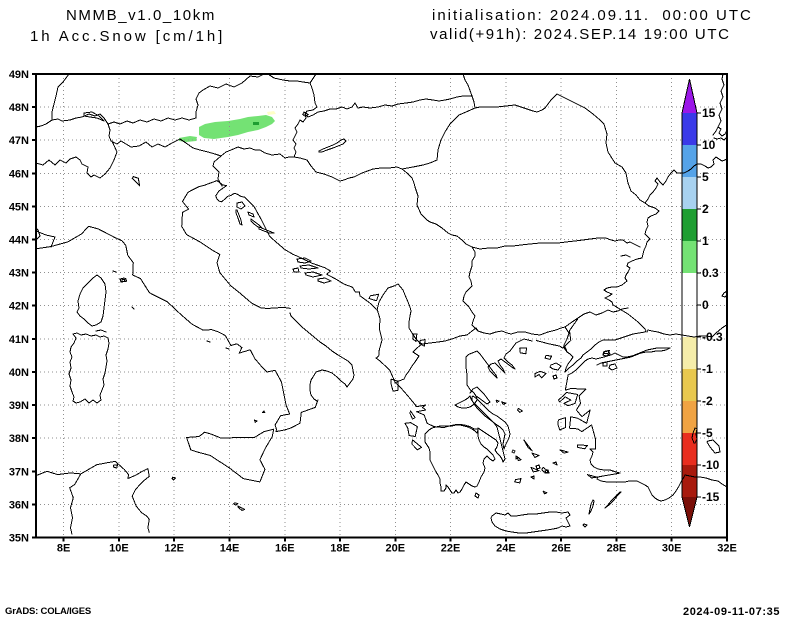 This screenshot has height=618, width=800. Describe the element at coordinates (617, 549) in the screenshot. I see `svg-text: 28E` at that location.